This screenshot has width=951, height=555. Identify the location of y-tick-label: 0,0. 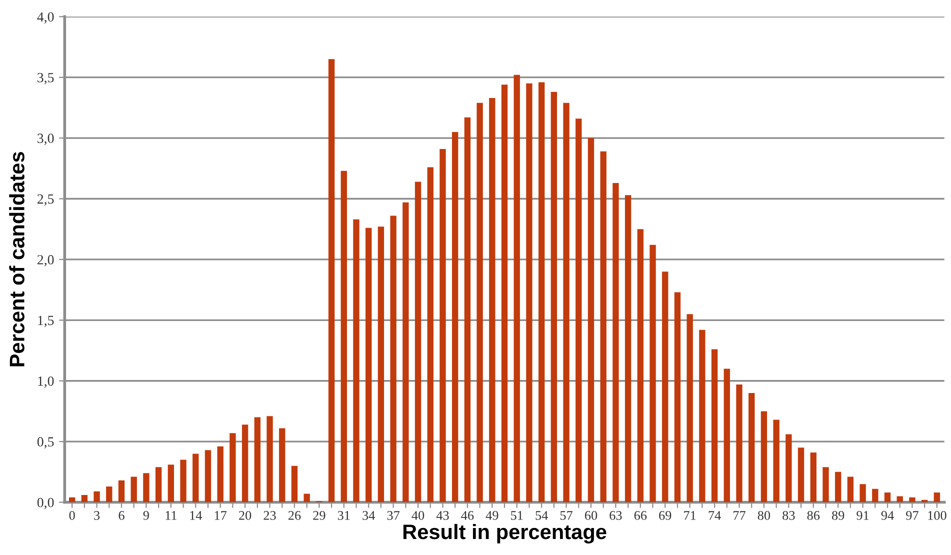
(45, 504).